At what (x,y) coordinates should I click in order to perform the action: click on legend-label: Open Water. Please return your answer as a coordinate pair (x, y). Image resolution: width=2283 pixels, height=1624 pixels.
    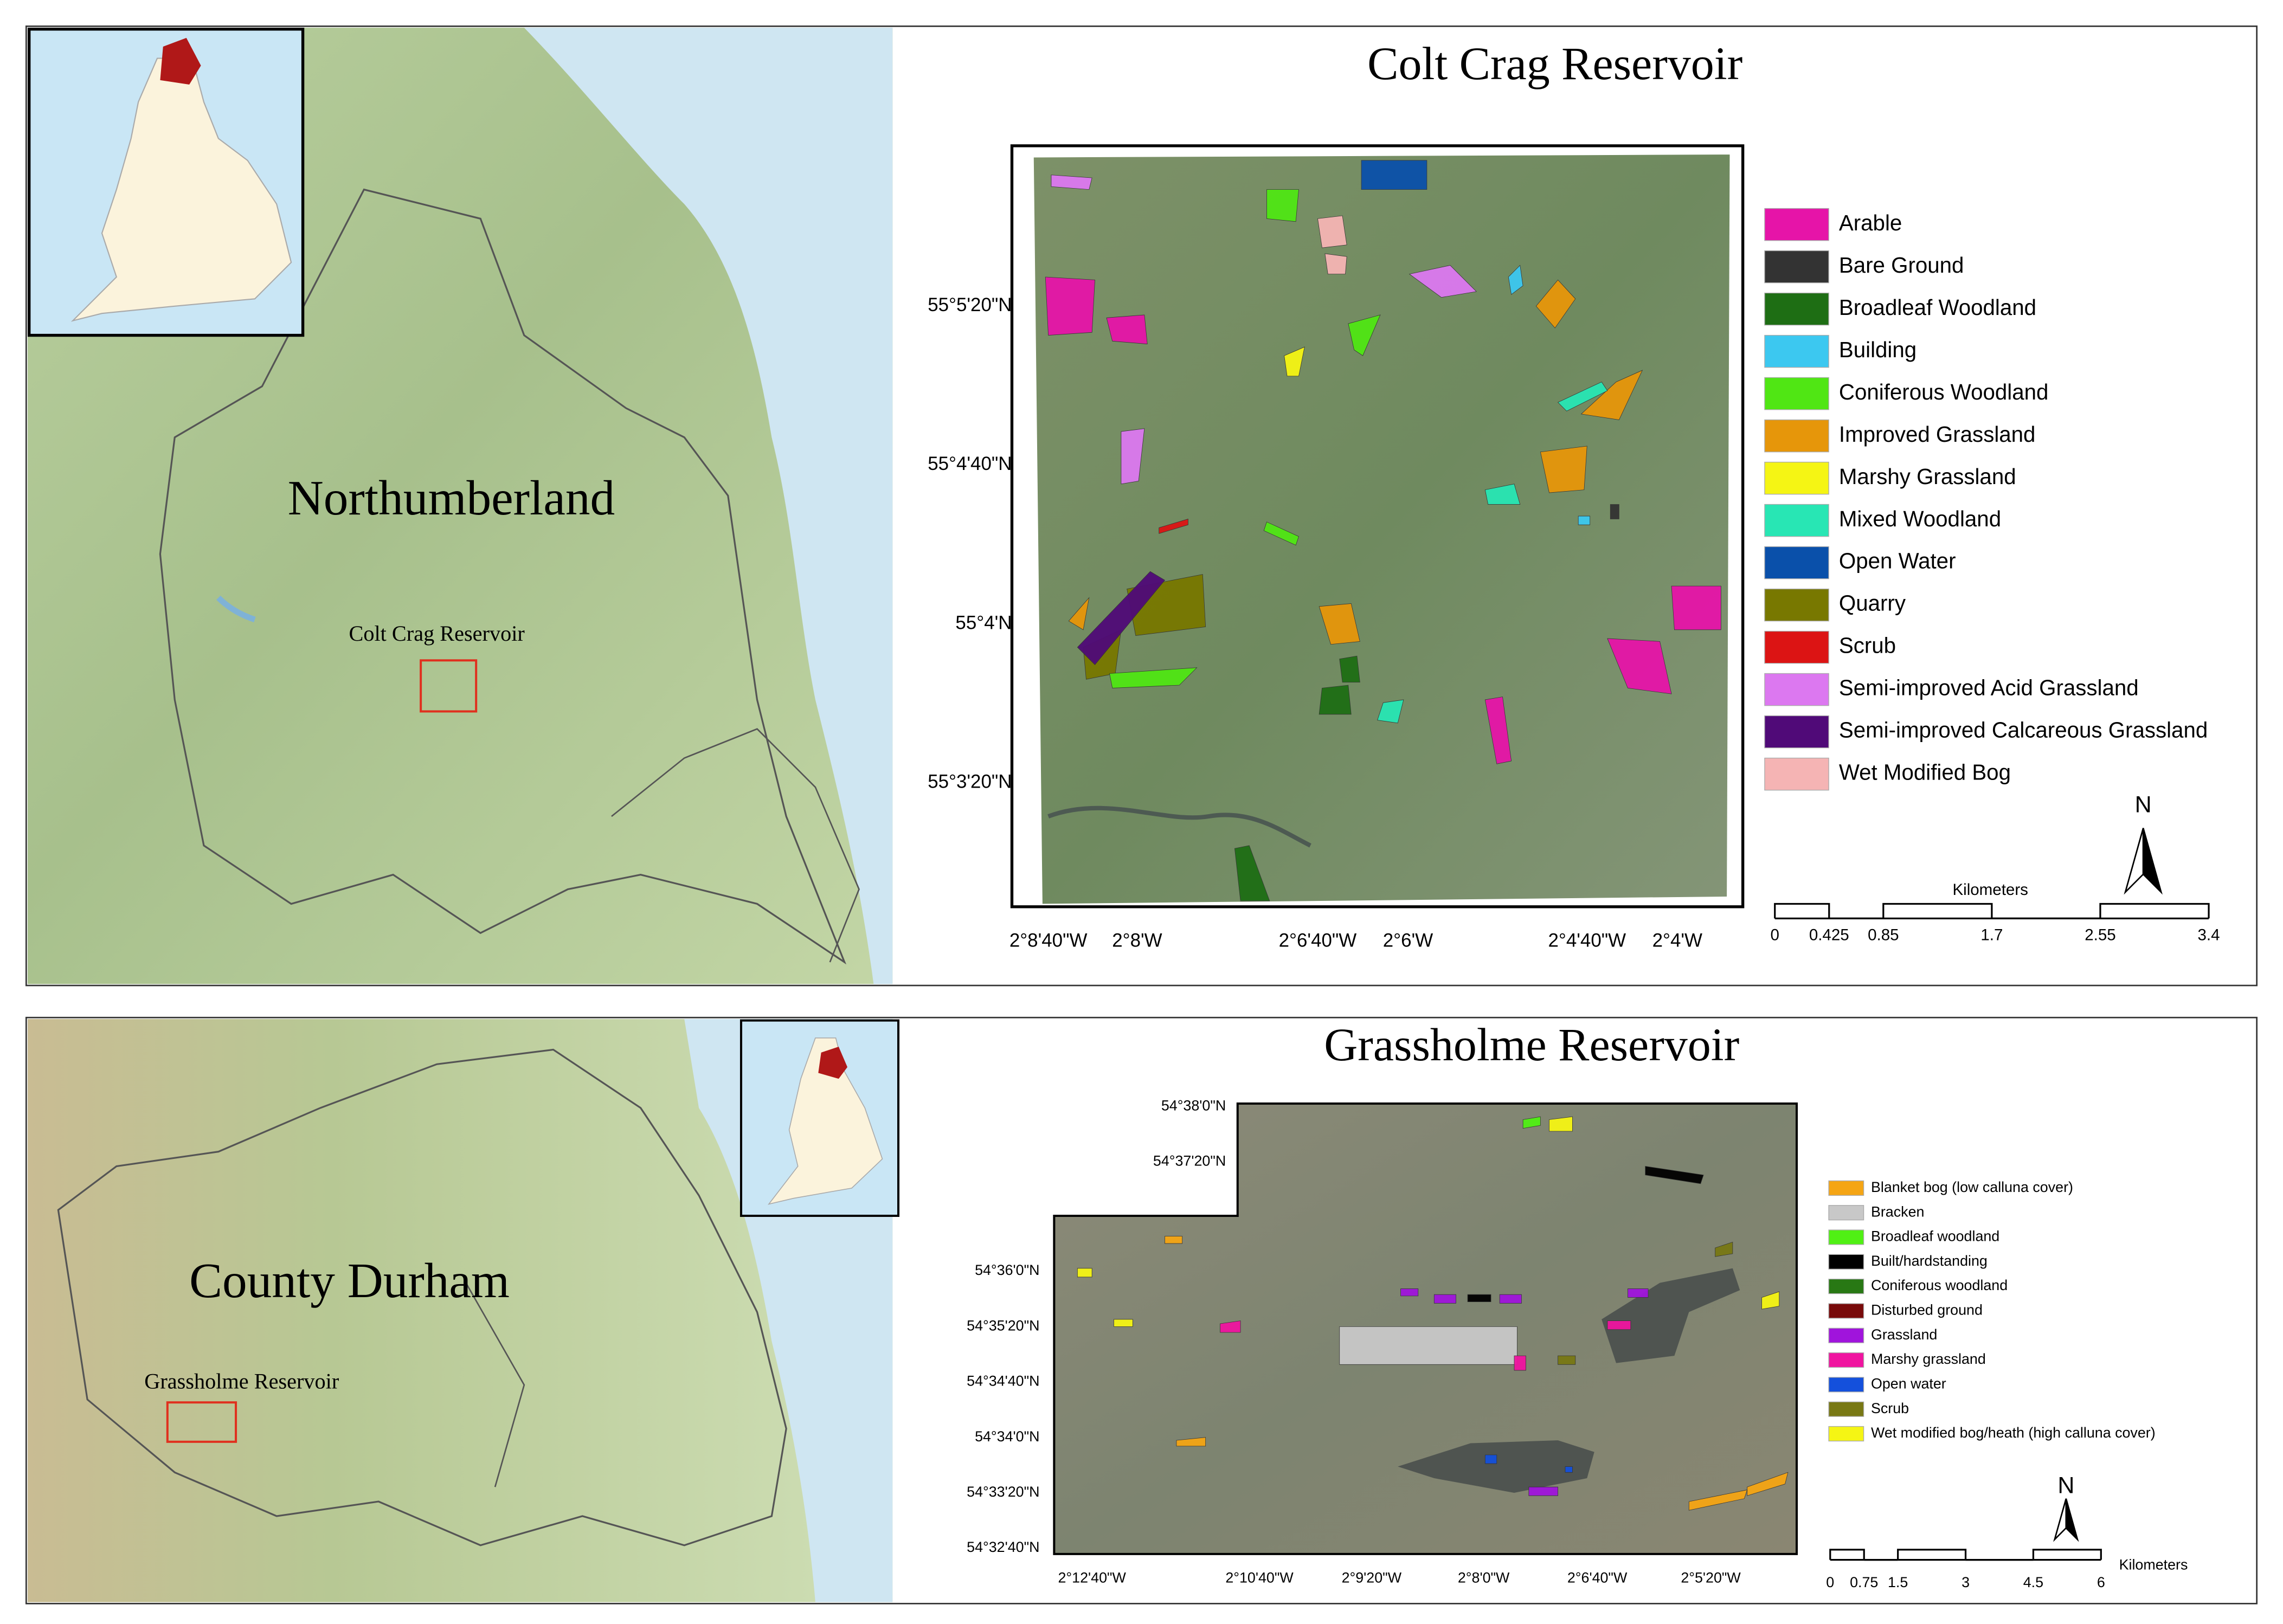
    Looking at the image, I should click on (1897, 561).